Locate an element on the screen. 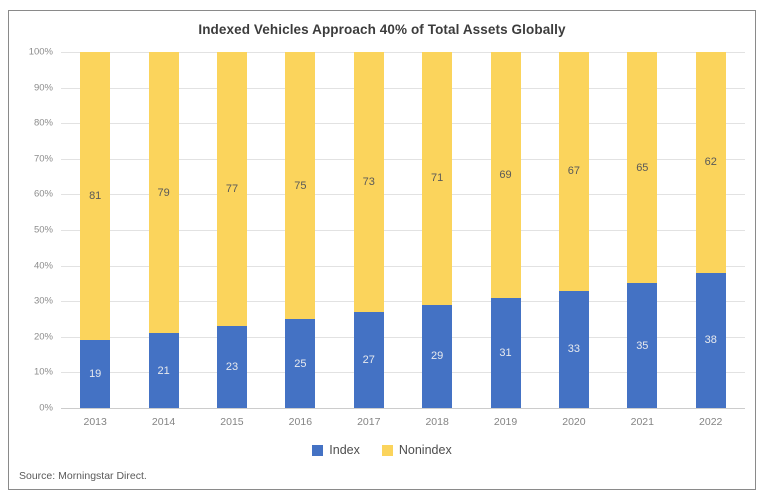  index-segment-2014 is located at coordinates (163, 370).